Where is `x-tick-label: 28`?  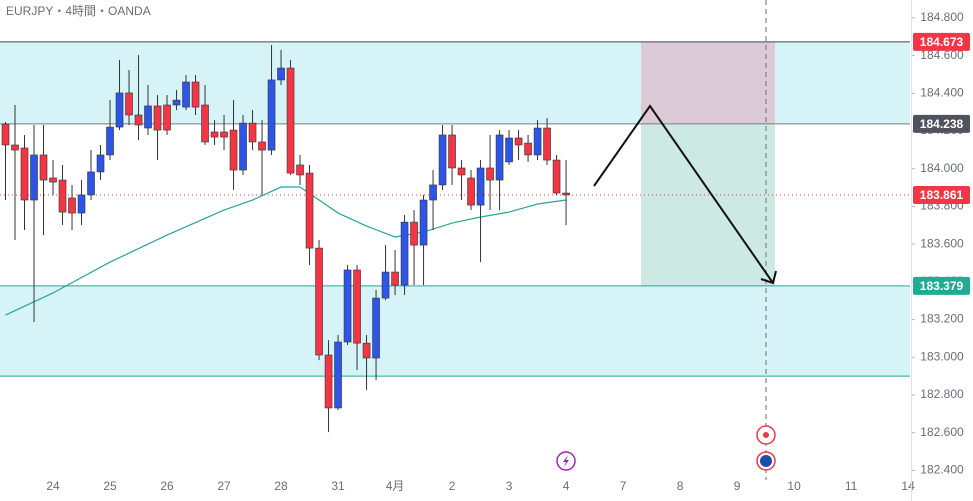
x-tick-label: 28 is located at coordinates (281, 486).